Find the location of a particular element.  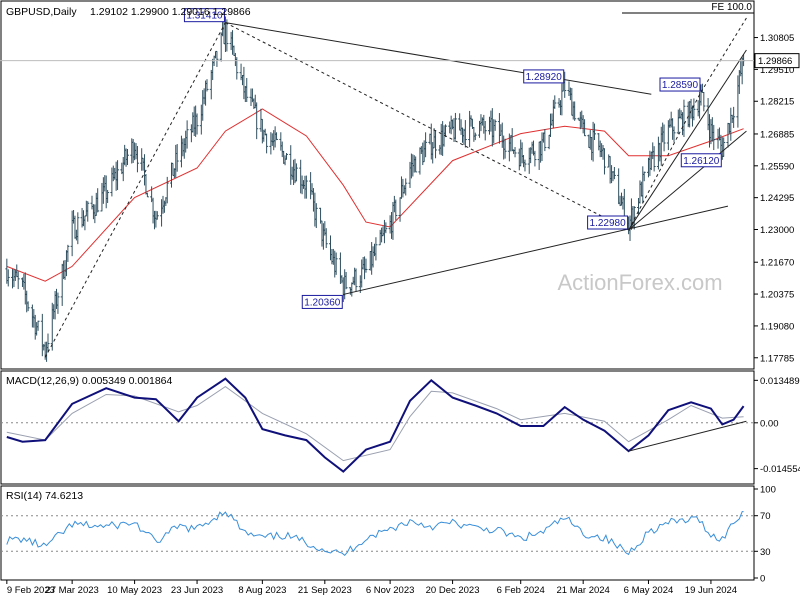

rsi-line is located at coordinates (375, 533).